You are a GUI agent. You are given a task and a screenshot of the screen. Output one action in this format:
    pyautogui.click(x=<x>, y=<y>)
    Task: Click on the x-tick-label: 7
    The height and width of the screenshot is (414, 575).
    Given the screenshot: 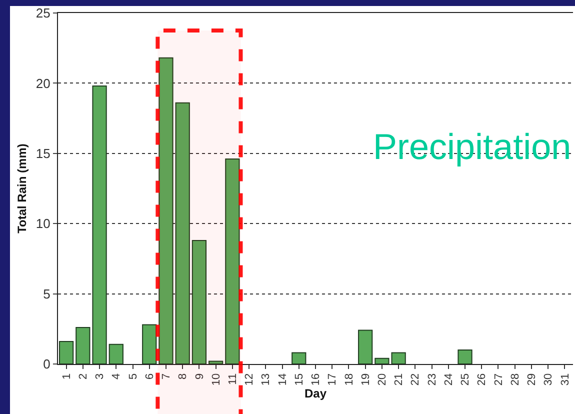 What is the action you would take?
    pyautogui.click(x=166, y=376)
    